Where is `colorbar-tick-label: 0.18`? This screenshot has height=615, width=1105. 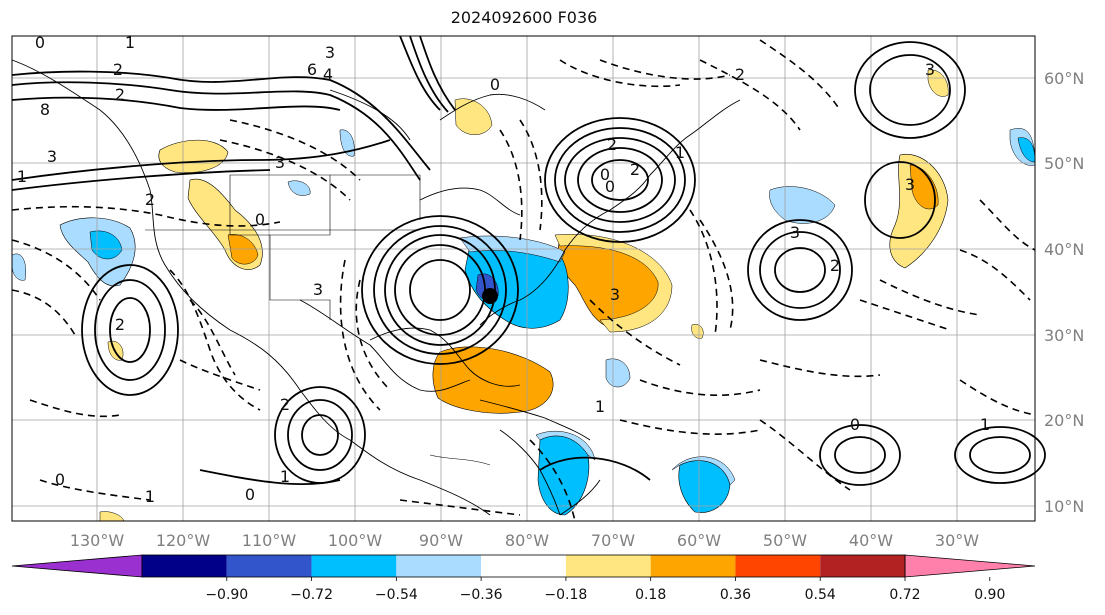 colorbar-tick-label: 0.18 is located at coordinates (650, 595).